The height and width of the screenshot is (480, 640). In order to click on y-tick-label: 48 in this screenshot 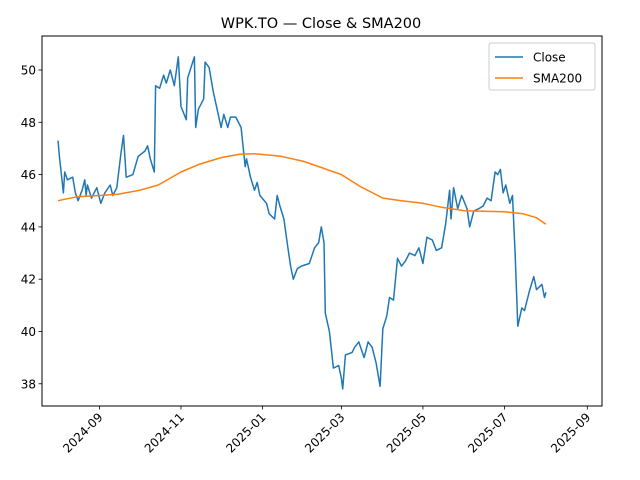, I will do `click(28, 123)`.